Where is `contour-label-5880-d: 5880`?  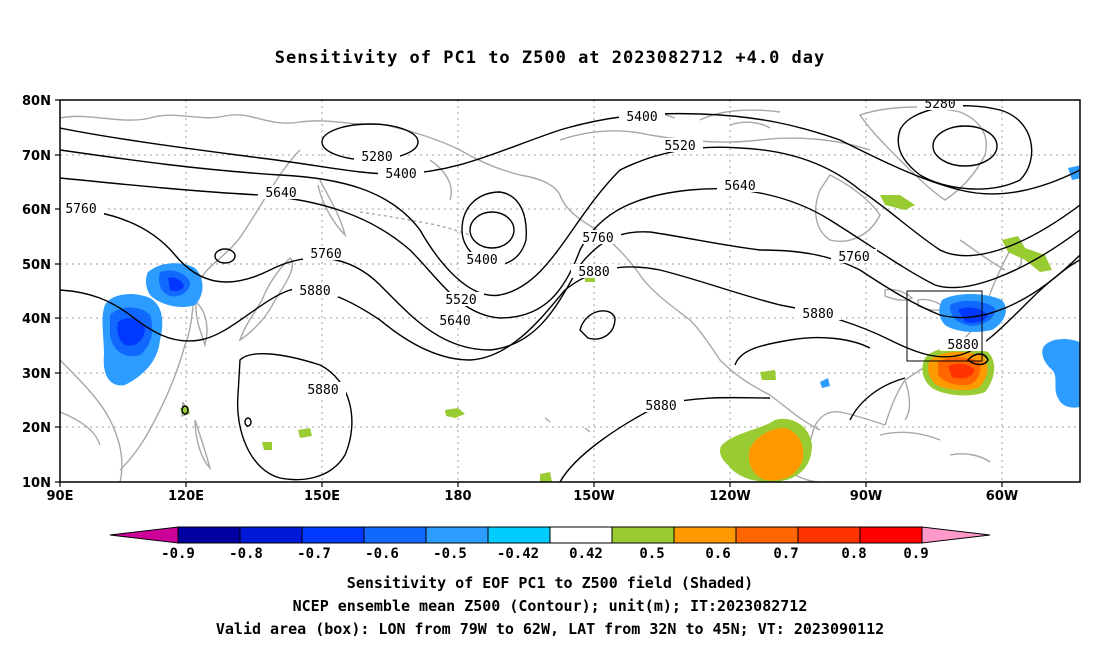
contour-label-5880-d: 5880 is located at coordinates (322, 390).